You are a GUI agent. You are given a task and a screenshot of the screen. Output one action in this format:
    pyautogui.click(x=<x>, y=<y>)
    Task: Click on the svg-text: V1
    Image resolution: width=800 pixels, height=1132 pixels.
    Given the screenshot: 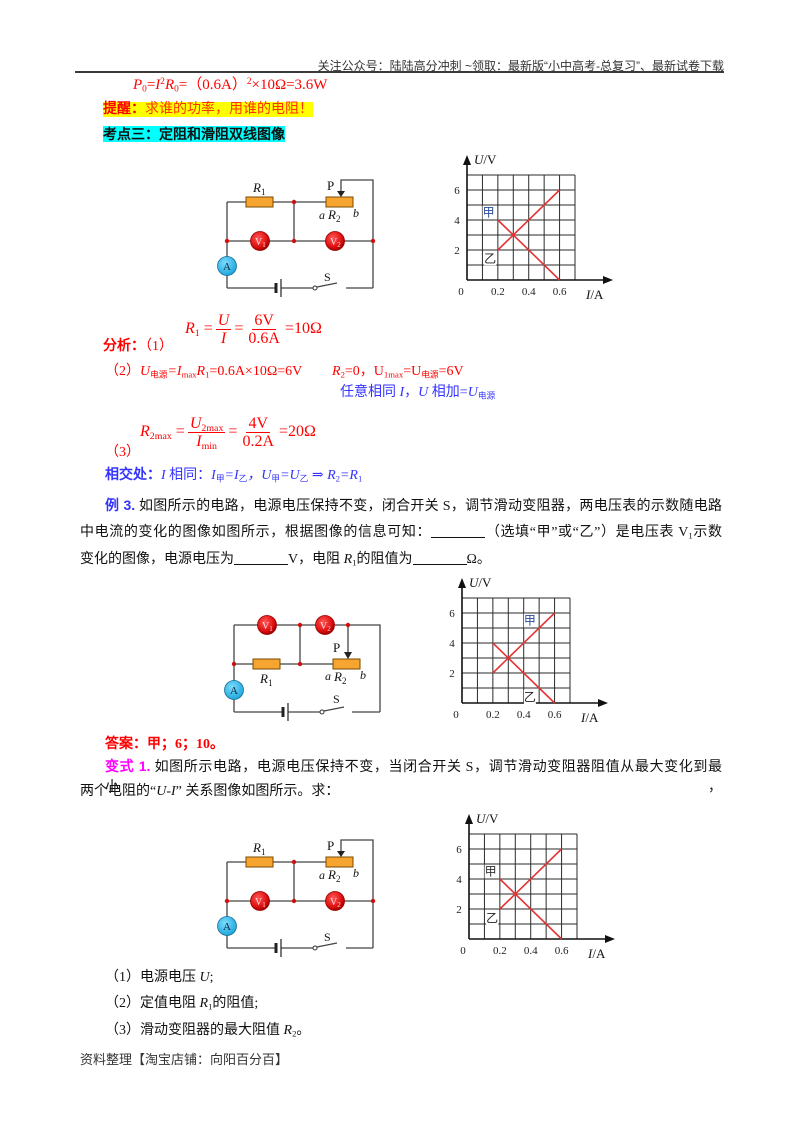 What is the action you would take?
    pyautogui.click(x=260, y=243)
    